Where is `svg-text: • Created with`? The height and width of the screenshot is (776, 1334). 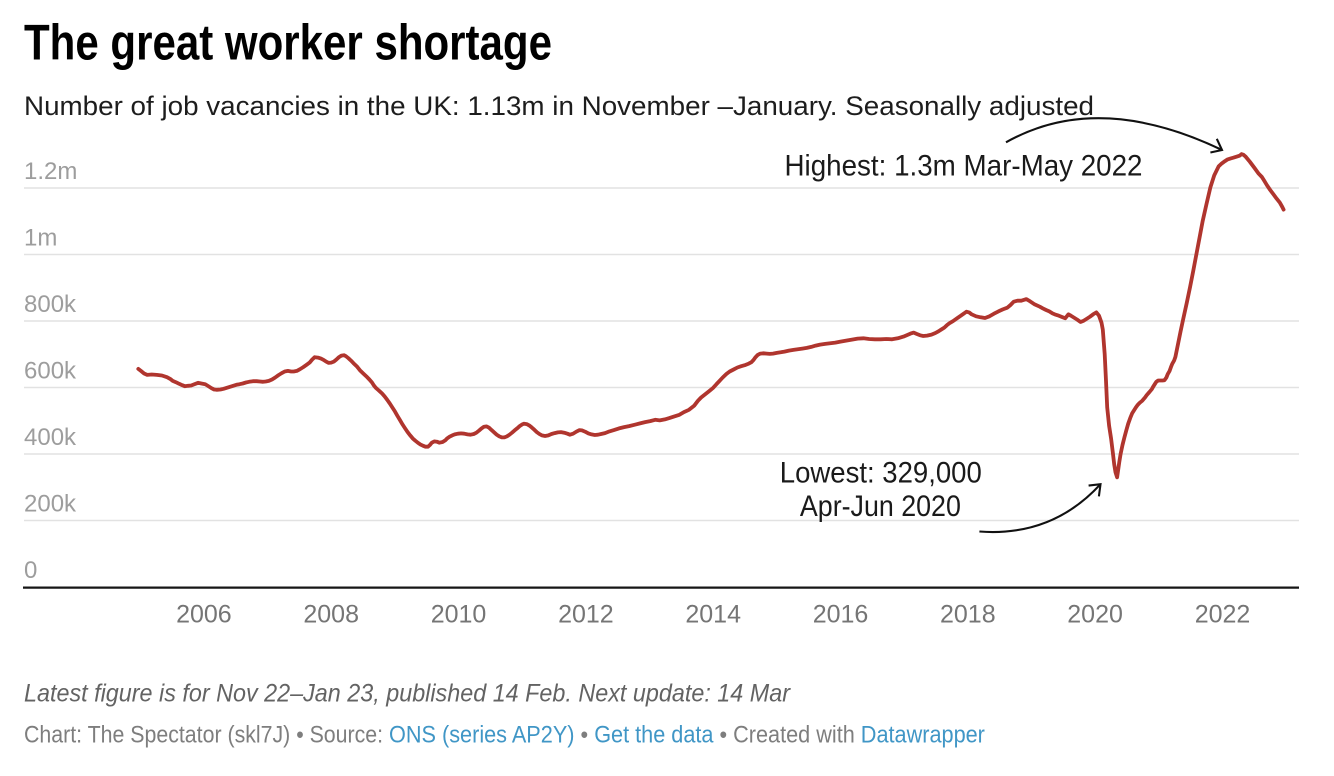 svg-text: • Created with is located at coordinates (787, 735).